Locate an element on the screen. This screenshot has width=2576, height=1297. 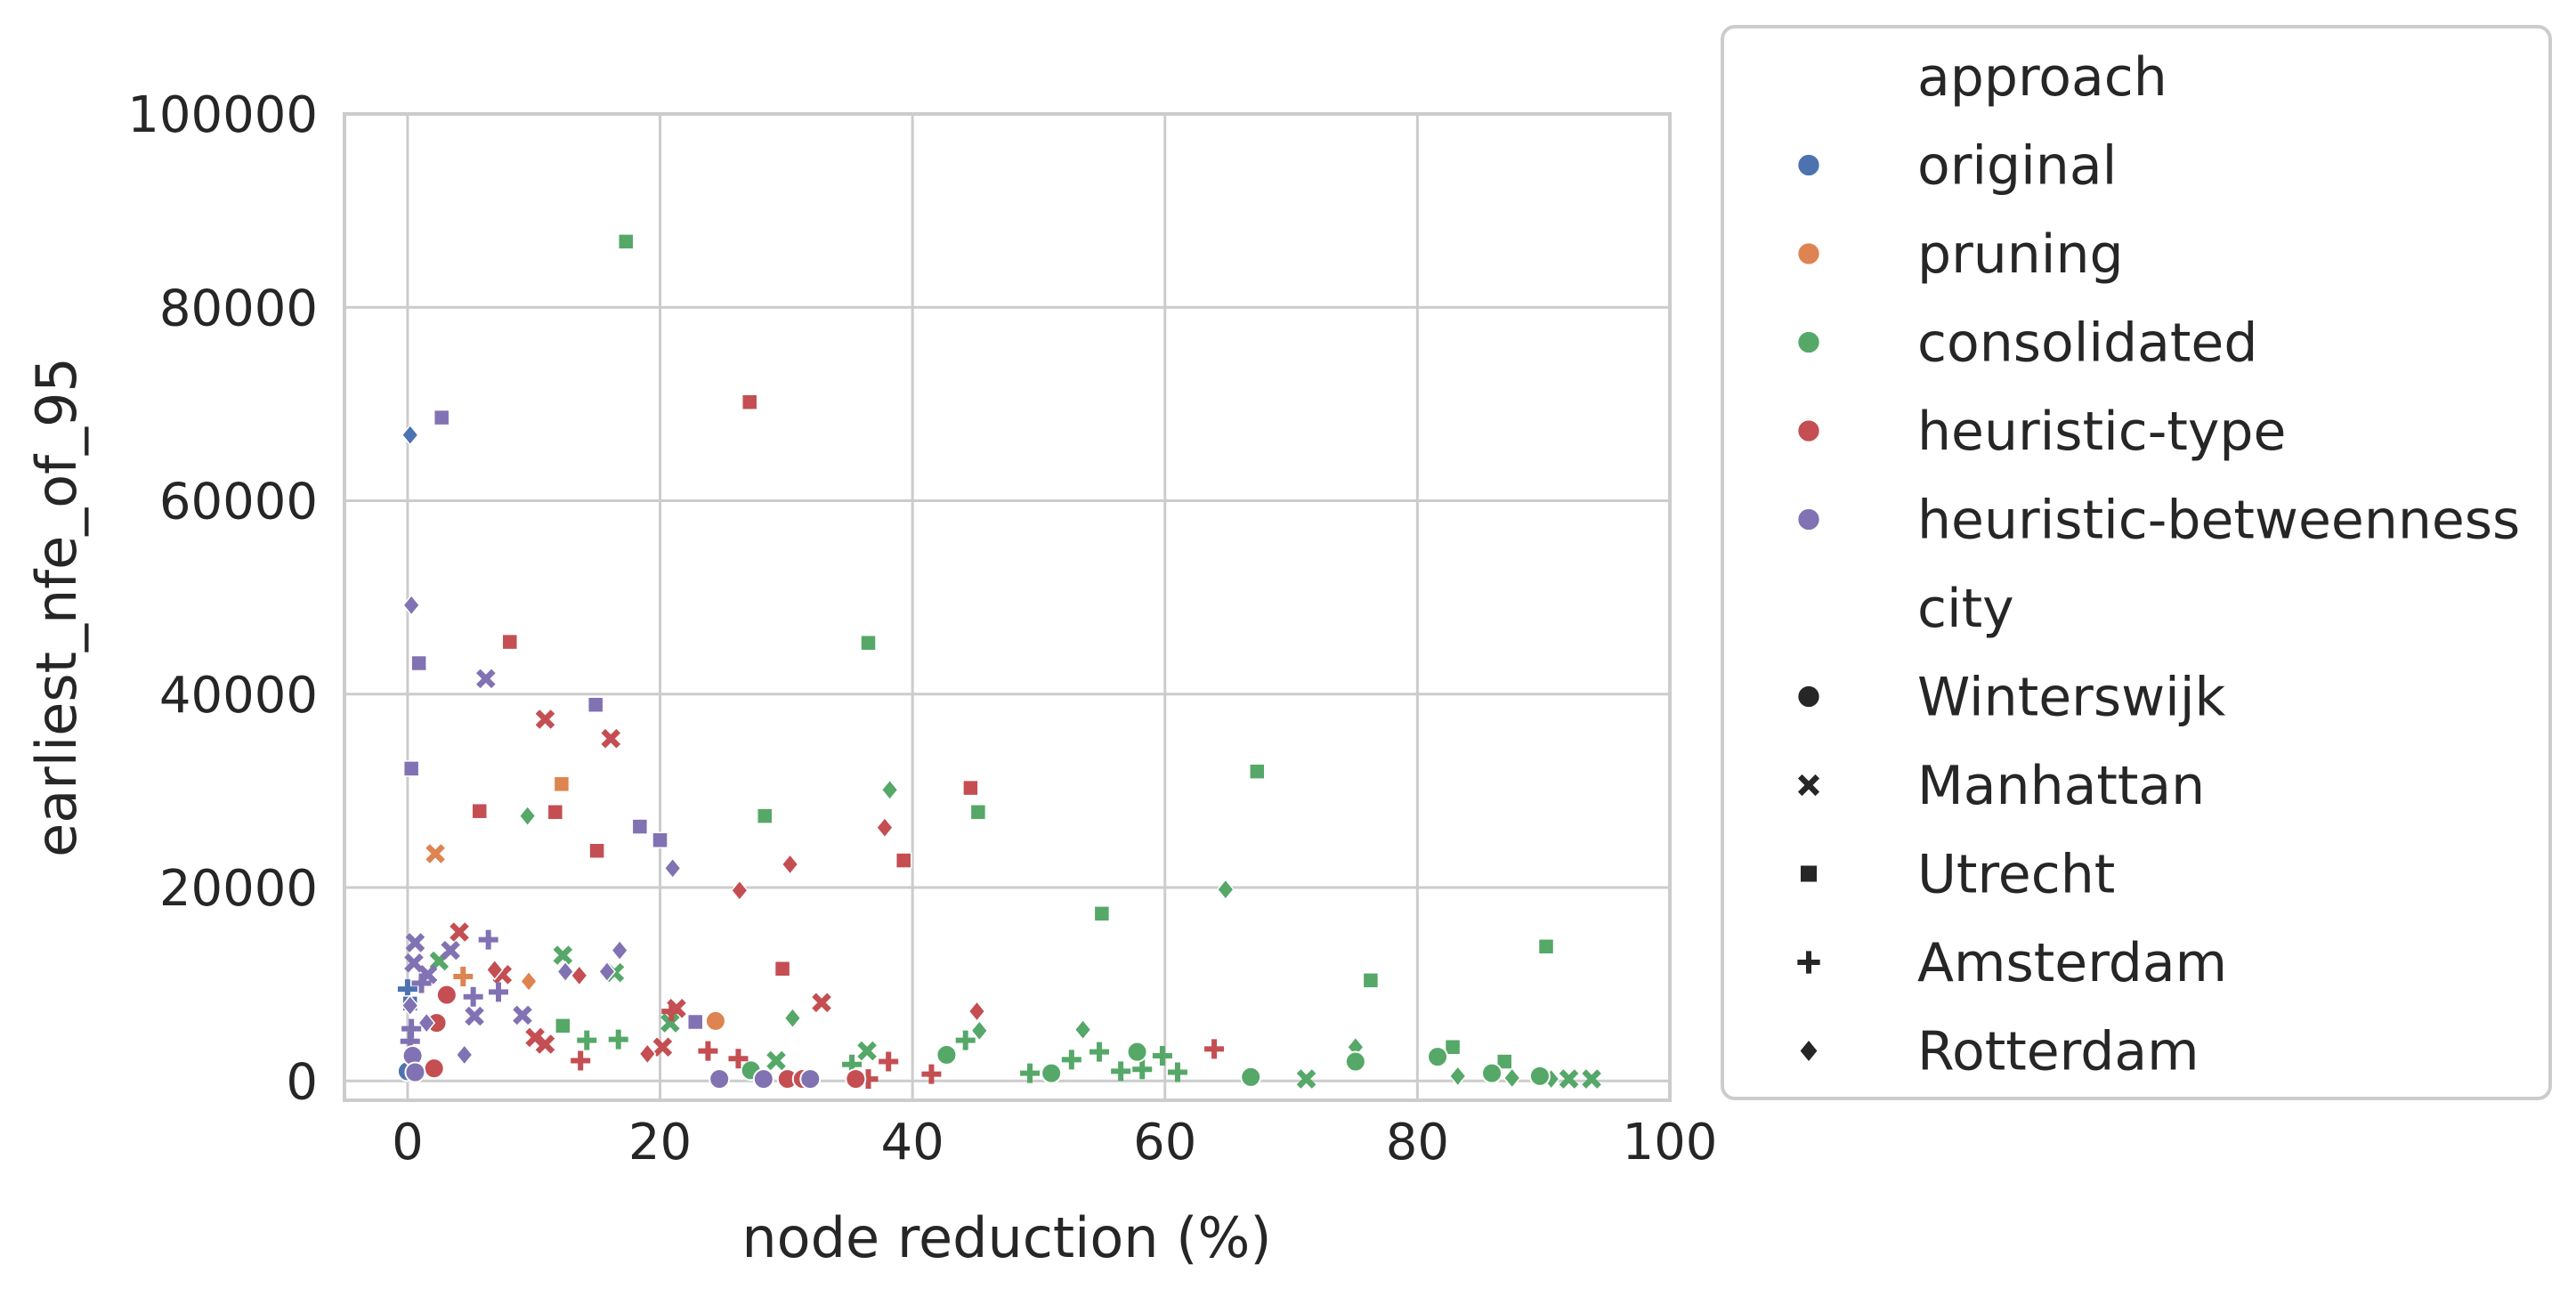
legend-label-pruning: pruning is located at coordinates (2021, 254).